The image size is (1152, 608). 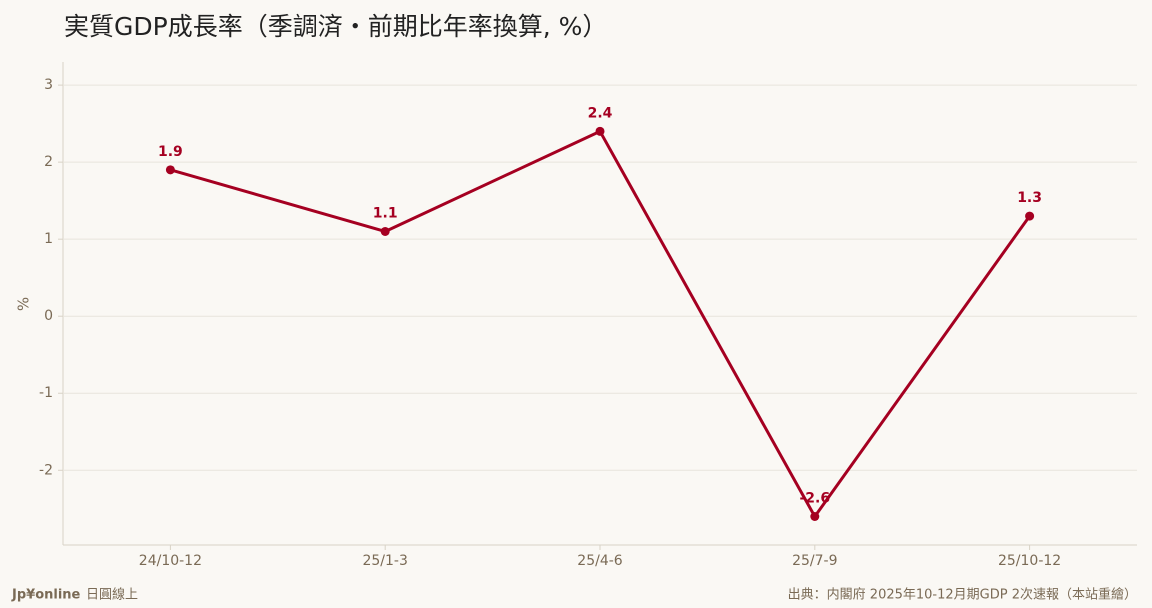 What do you see at coordinates (48, 162) in the screenshot?
I see `y-tick-label: 2` at bounding box center [48, 162].